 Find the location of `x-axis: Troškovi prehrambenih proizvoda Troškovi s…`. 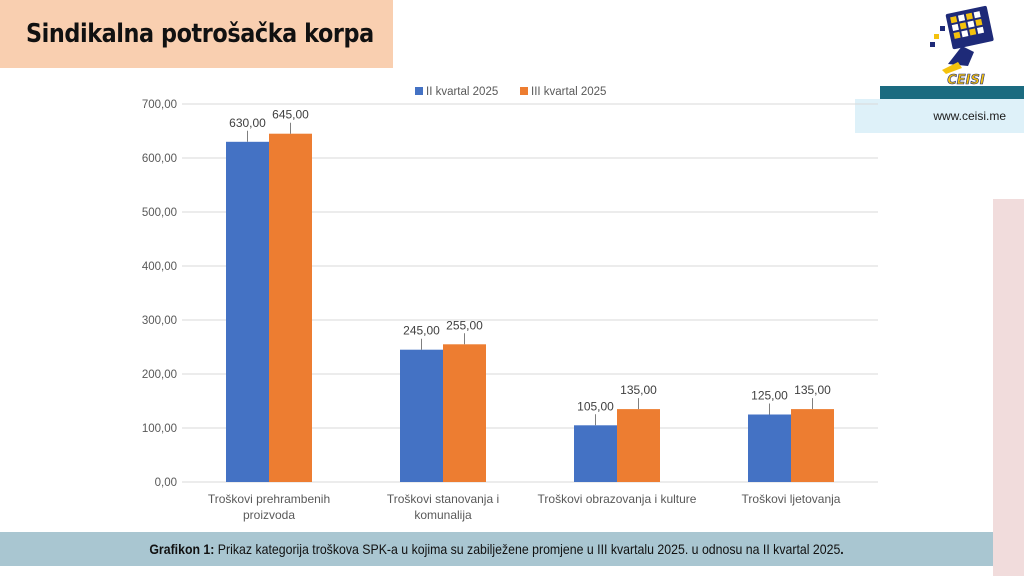

x-axis: Troškovi prehrambenih proizvoda Troškovi s… is located at coordinates (524, 507).